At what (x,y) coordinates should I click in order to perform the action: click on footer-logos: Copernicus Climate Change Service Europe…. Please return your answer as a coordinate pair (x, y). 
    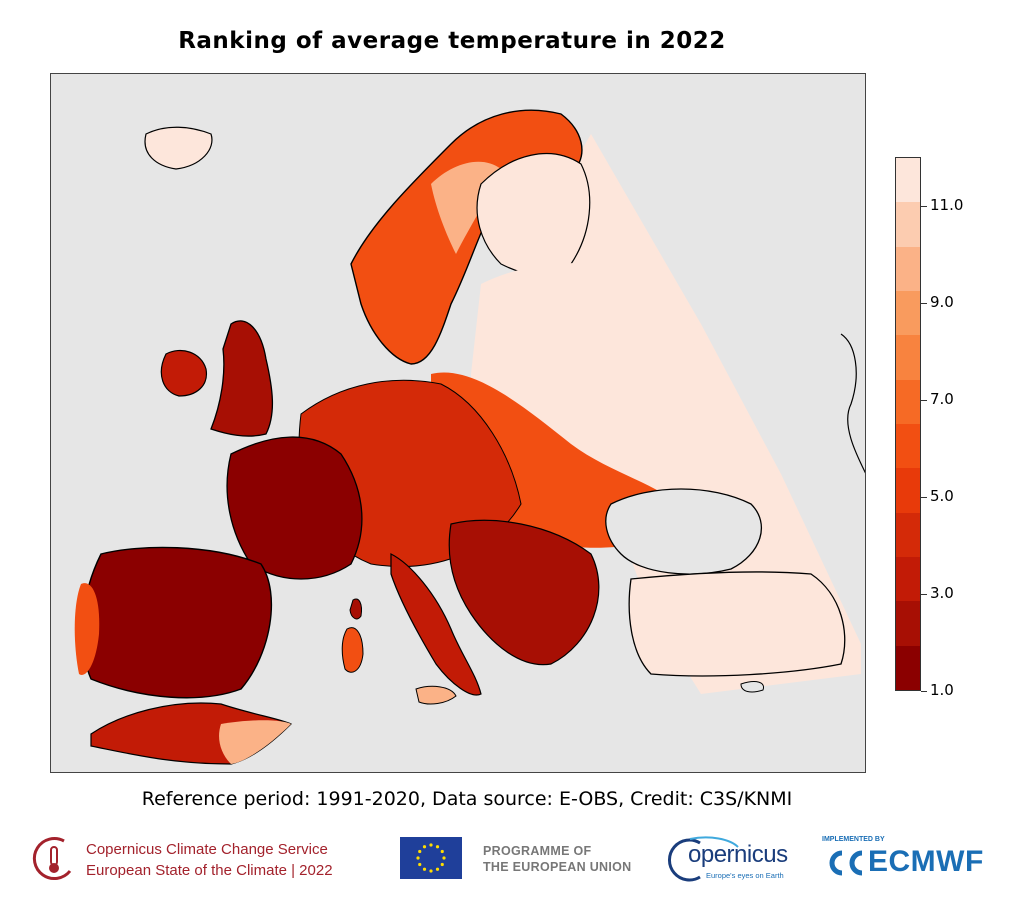
    Looking at the image, I should click on (512, 860).